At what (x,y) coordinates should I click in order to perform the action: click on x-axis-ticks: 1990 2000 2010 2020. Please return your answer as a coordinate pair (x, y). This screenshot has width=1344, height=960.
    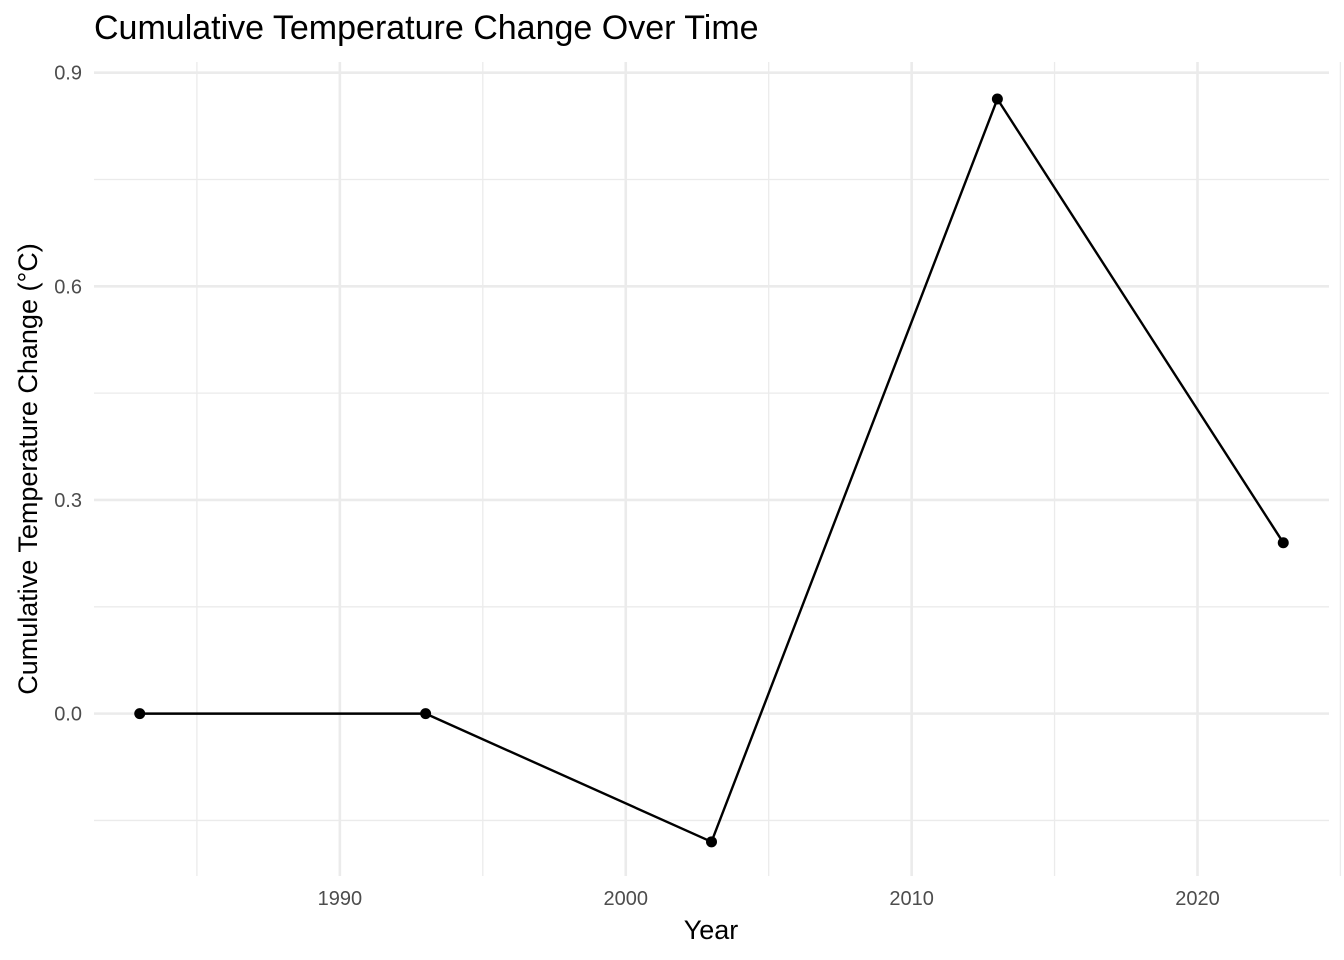
    Looking at the image, I should click on (769, 899).